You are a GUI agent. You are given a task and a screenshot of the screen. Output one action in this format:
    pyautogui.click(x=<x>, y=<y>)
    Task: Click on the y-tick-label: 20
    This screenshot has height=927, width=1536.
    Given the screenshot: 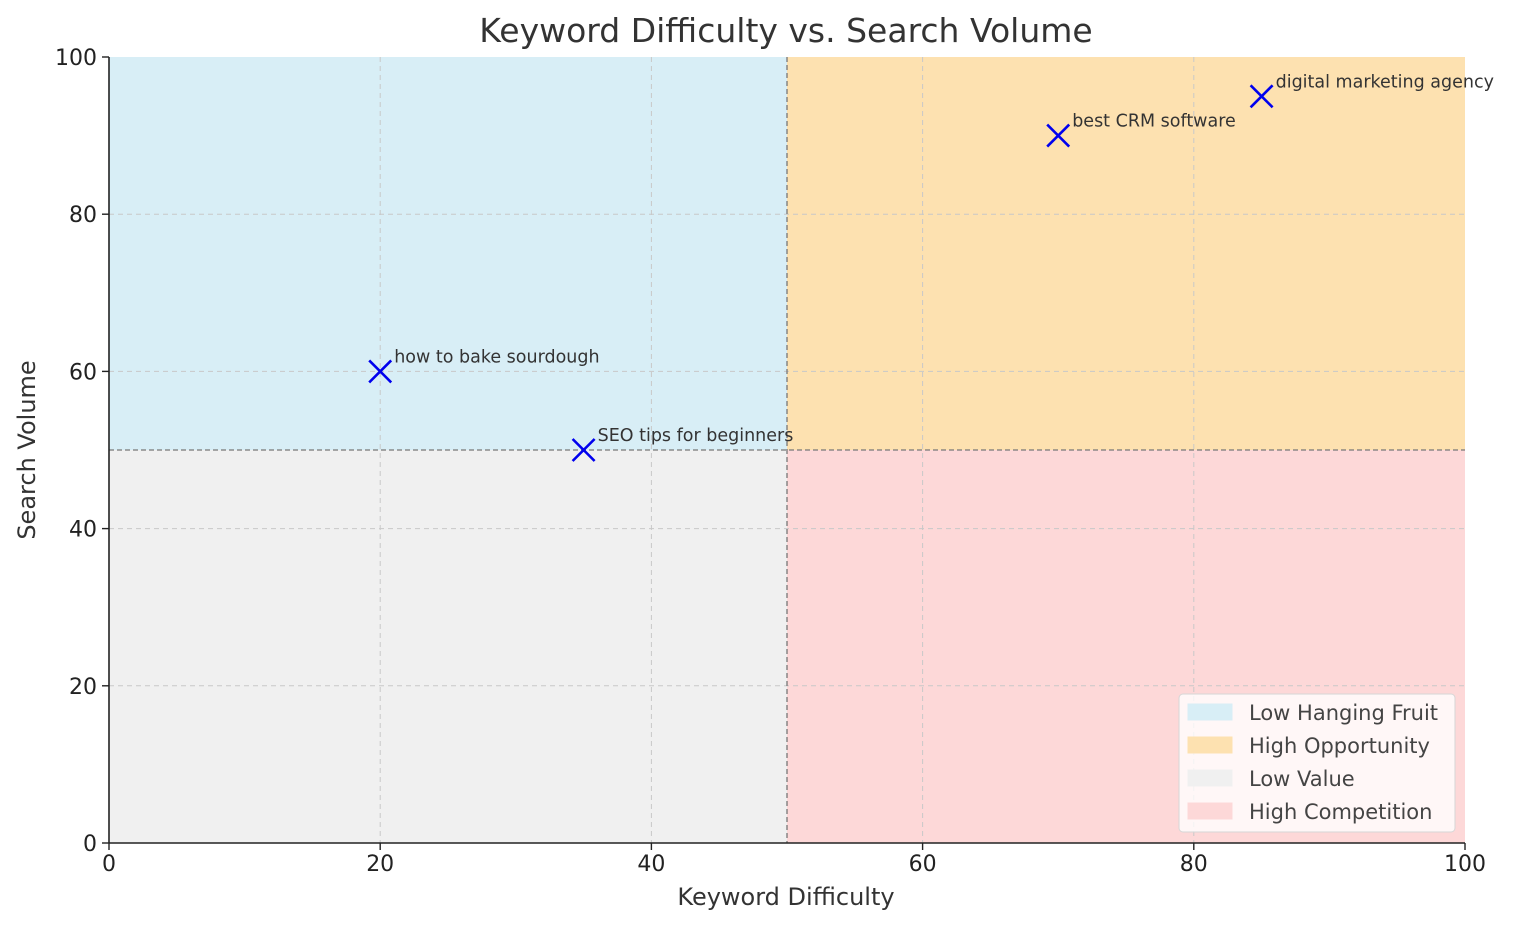 What is the action you would take?
    pyautogui.click(x=83, y=687)
    